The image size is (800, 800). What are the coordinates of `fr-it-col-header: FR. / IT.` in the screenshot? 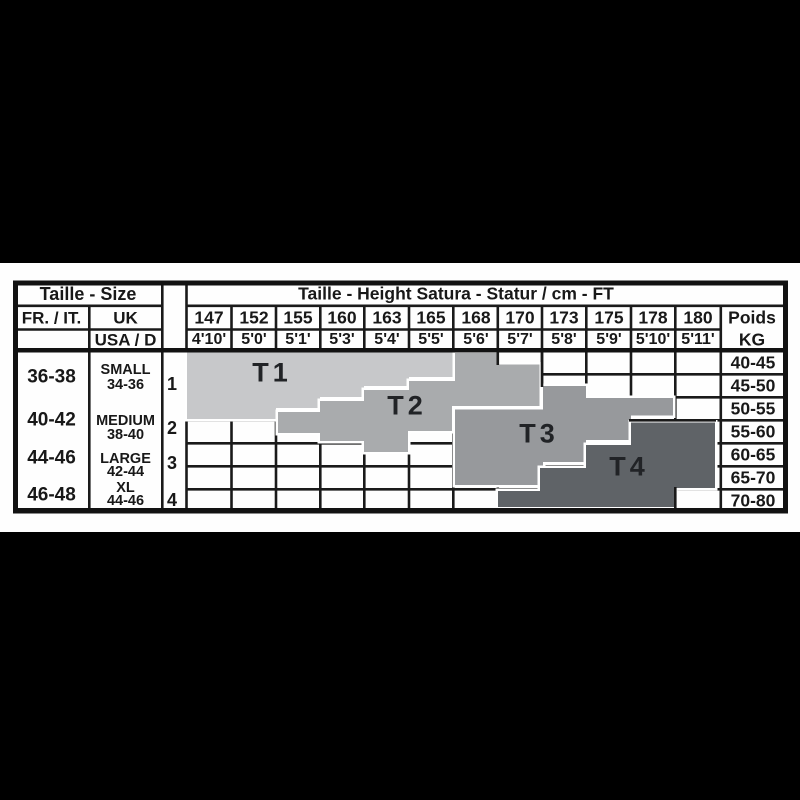 It's located at (51, 317).